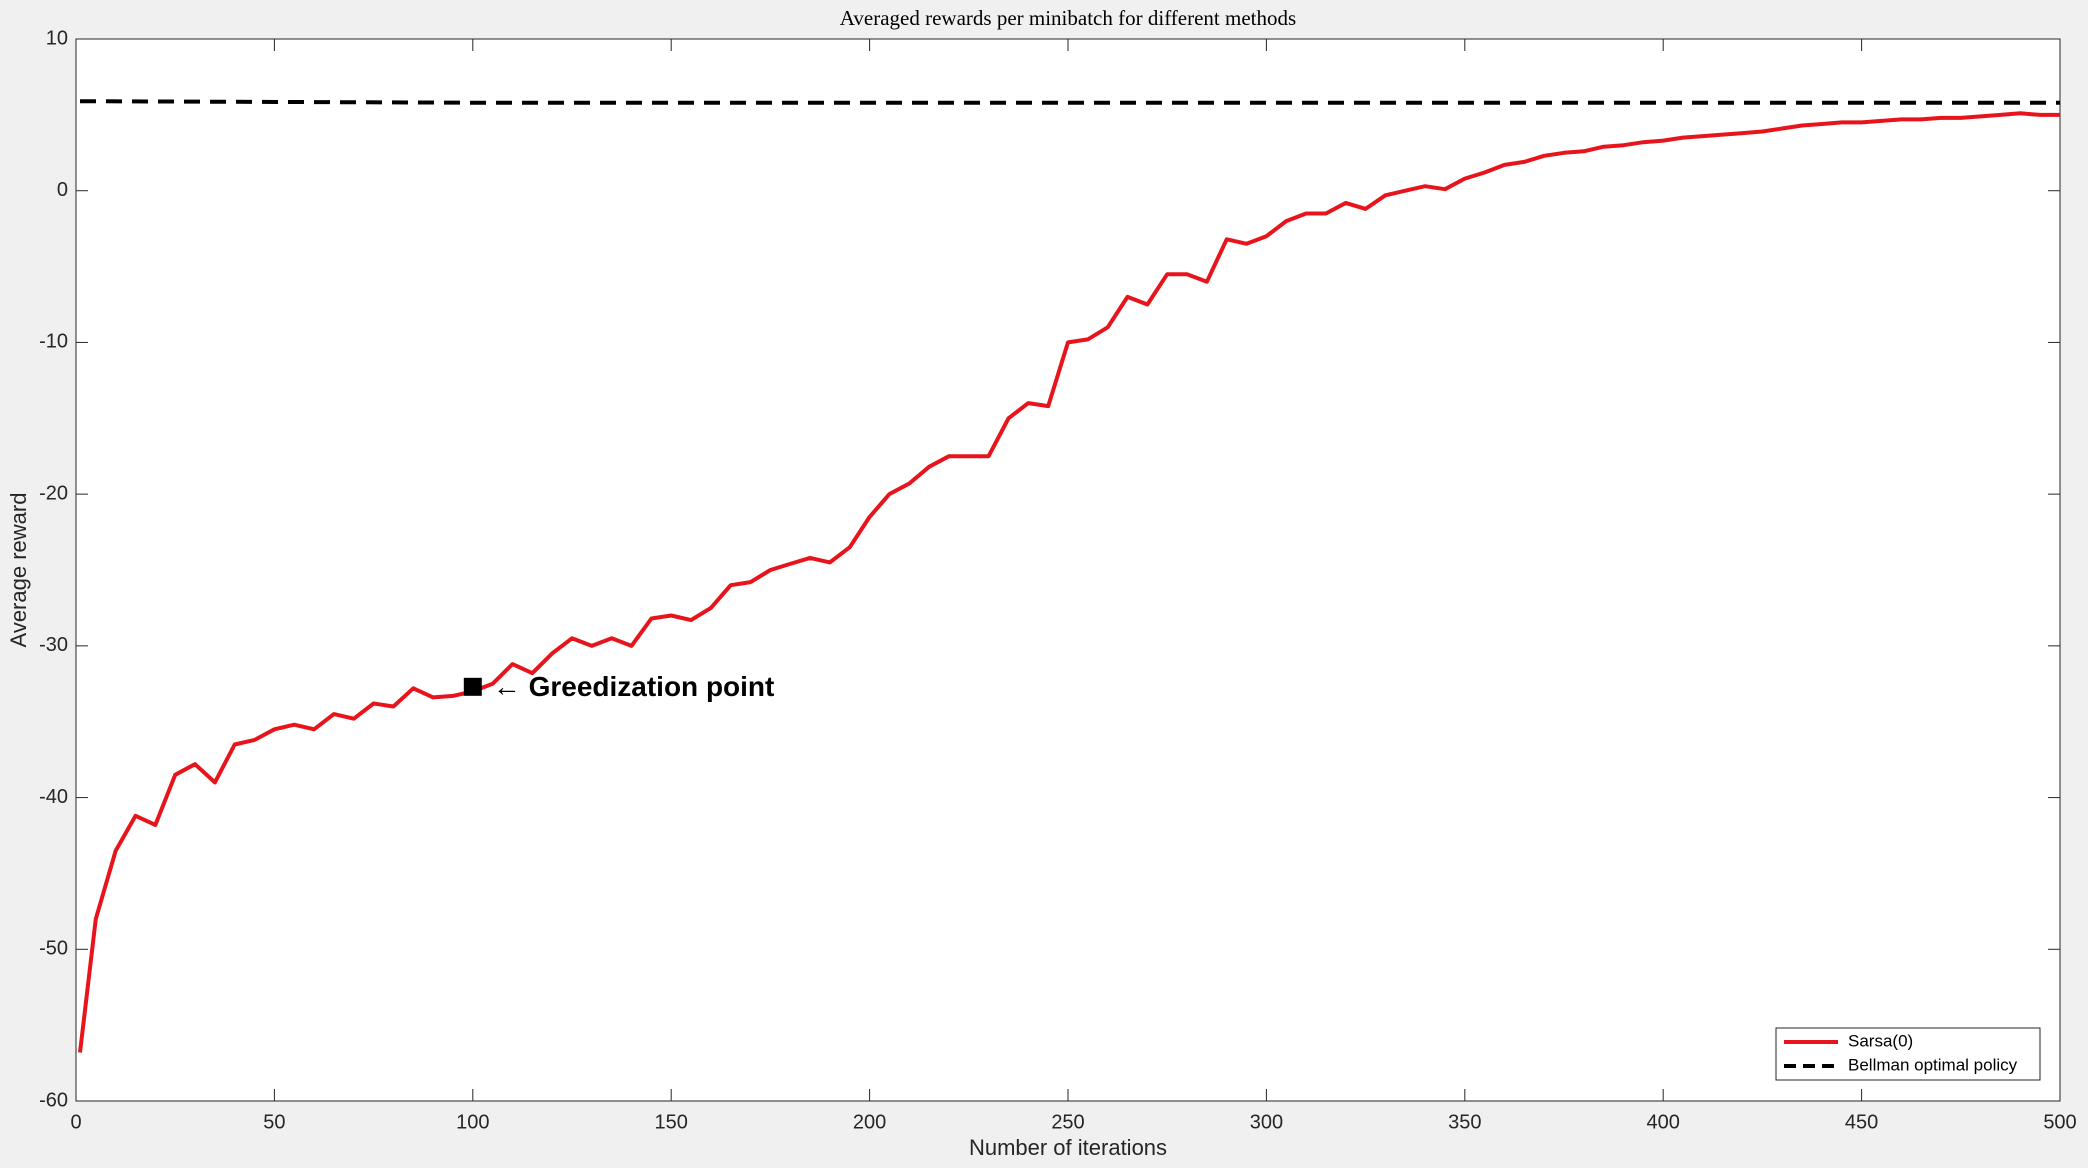  Describe the element at coordinates (1464, 1122) in the screenshot. I see `x-tick-label: 350` at that location.